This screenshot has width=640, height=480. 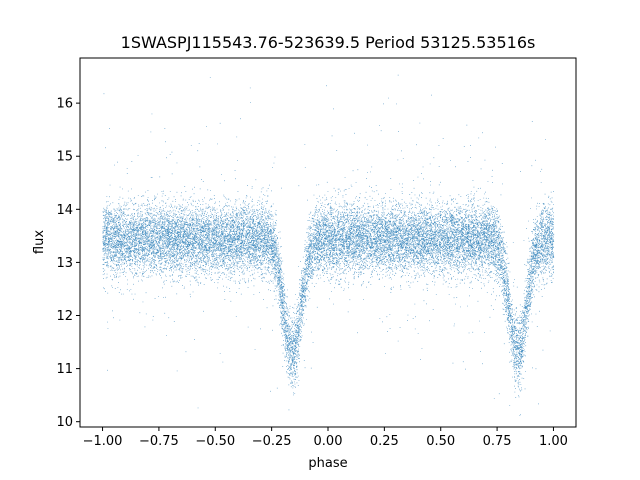 I want to click on y-tick-label: 13, so click(x=64, y=263).